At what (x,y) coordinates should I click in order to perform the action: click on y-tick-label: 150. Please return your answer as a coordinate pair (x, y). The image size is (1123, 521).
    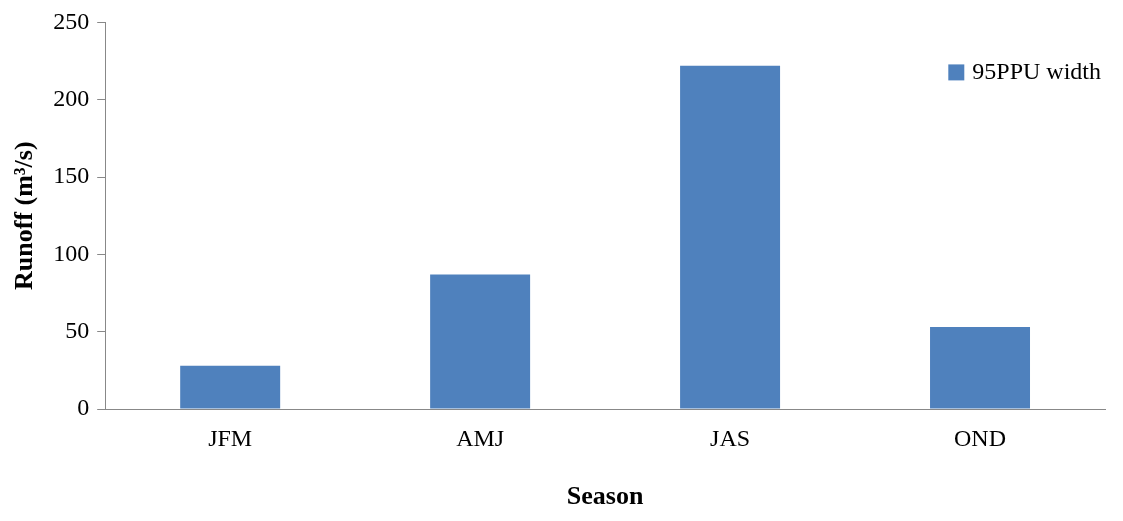
    Looking at the image, I should click on (71, 175).